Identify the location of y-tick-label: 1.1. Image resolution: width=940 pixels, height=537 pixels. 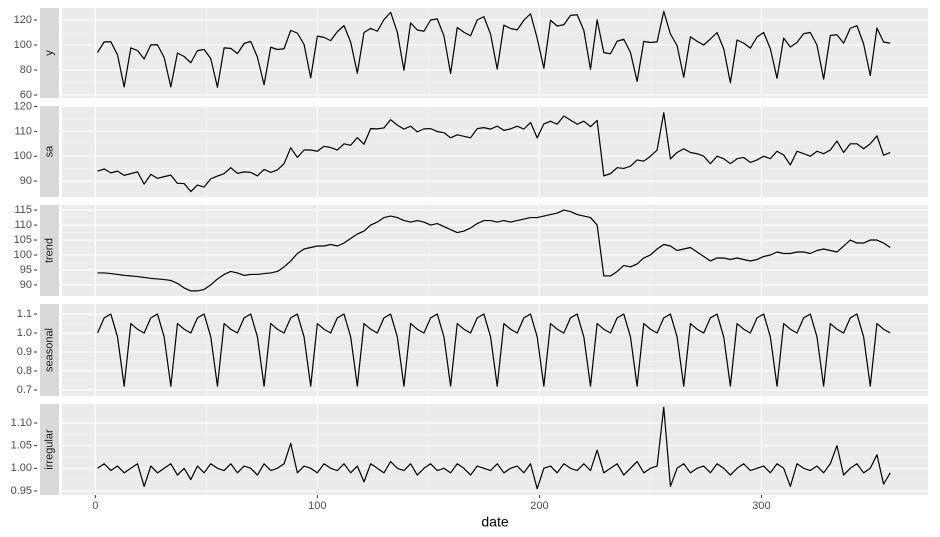
(24, 314).